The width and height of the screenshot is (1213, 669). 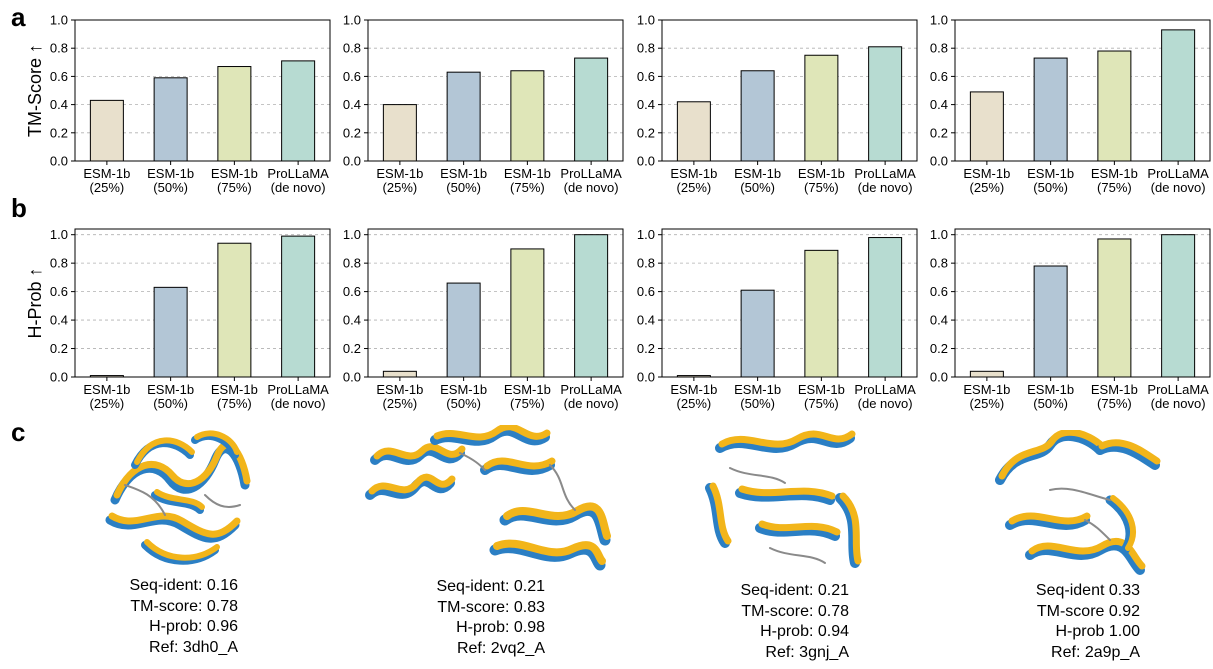 What do you see at coordinates (183, 585) in the screenshot?
I see `caption-seq-ident: Seq-ident: 0.16` at bounding box center [183, 585].